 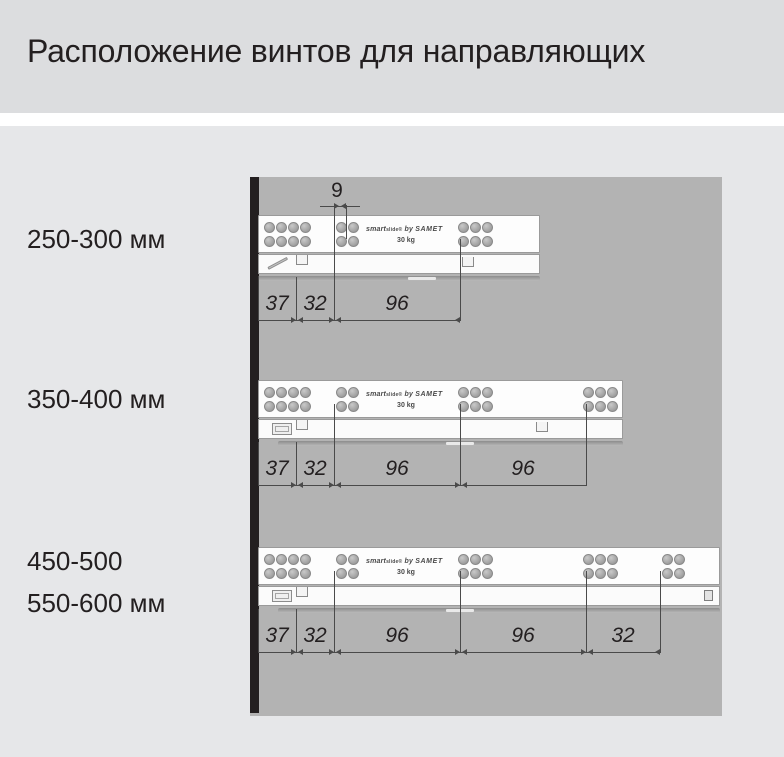 What do you see at coordinates (277, 635) in the screenshot?
I see `dim-label-37: 37` at bounding box center [277, 635].